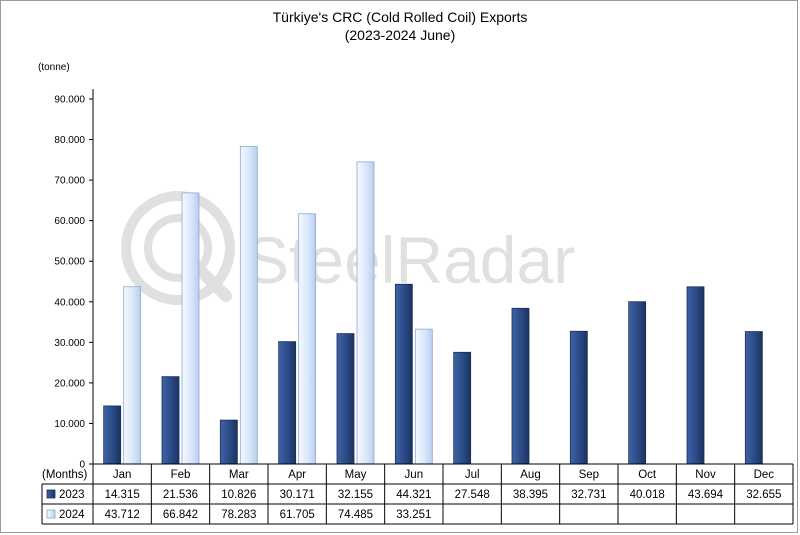 This screenshot has height=535, width=800. What do you see at coordinates (190, 328) in the screenshot?
I see `bar-2024-feb` at bounding box center [190, 328].